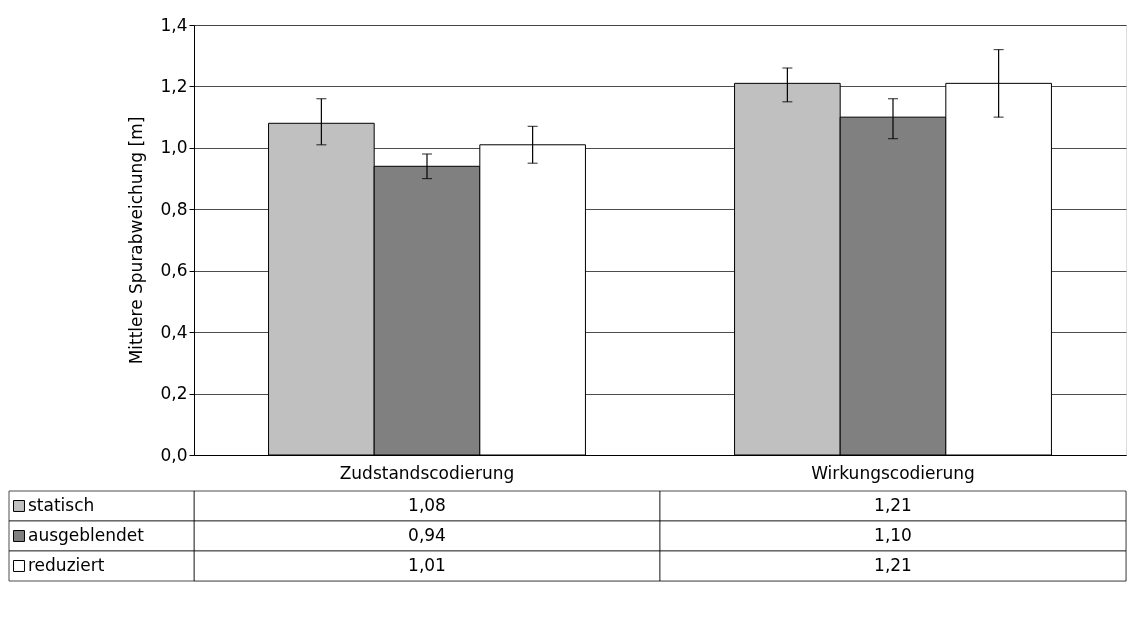 This screenshot has width=1141, height=637. I want to click on y-axis-title: Mittlere Spurabweichung [m], so click(136, 240).